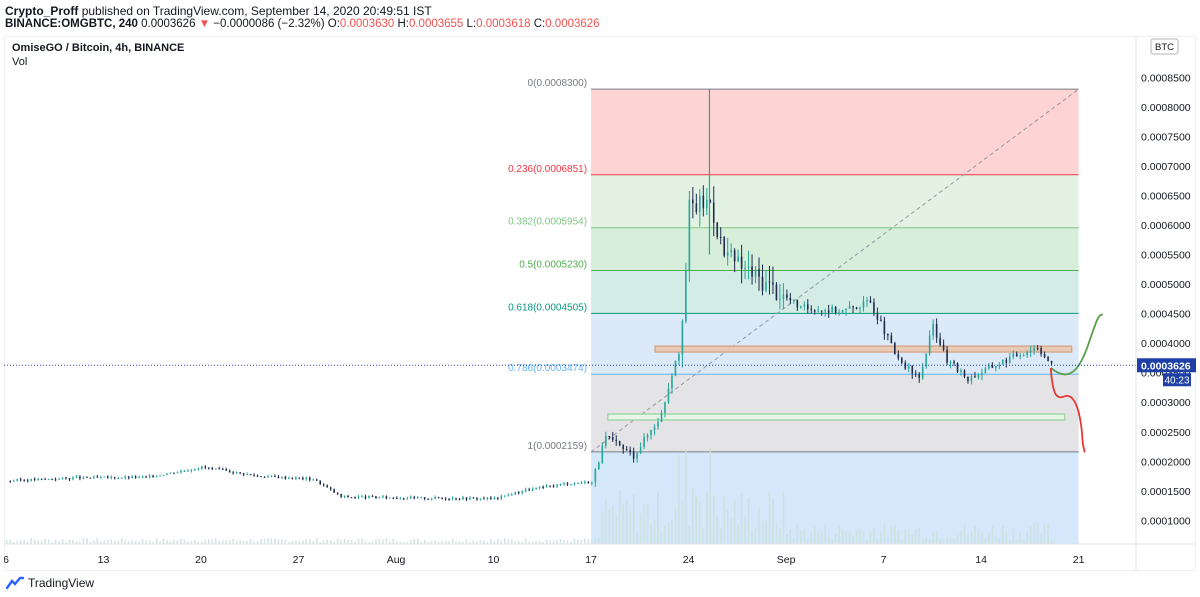 This screenshot has height=597, width=1200. I want to click on projections, so click(1076, 383).